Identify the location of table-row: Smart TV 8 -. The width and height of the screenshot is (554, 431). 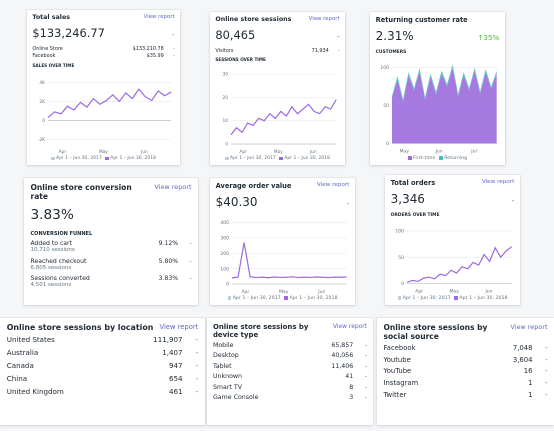
(290, 387).